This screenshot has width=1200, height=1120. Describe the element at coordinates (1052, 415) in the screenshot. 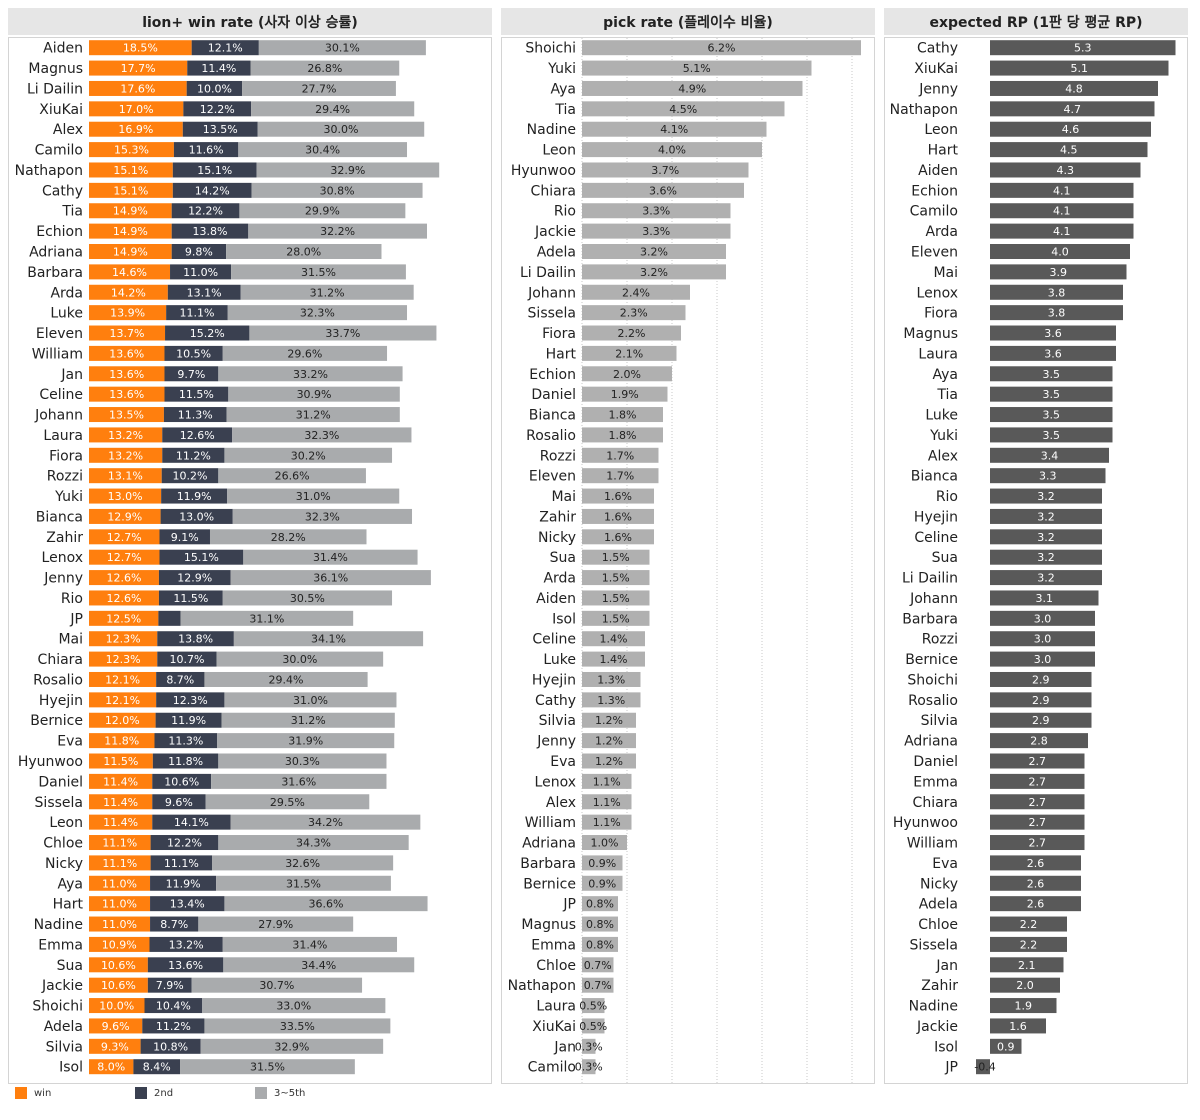

I see `label-rp-luke: 3.5` at that location.